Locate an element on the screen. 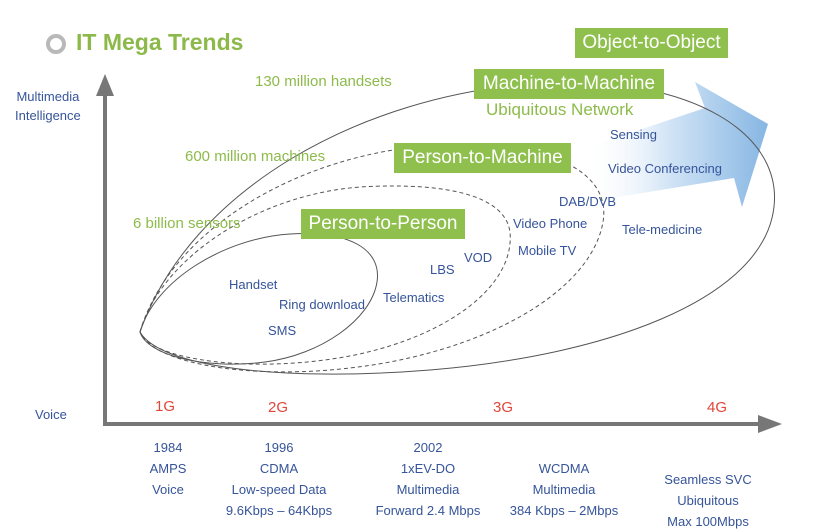 The image size is (813, 532). big-right-arrow-icon is located at coordinates (676, 144).